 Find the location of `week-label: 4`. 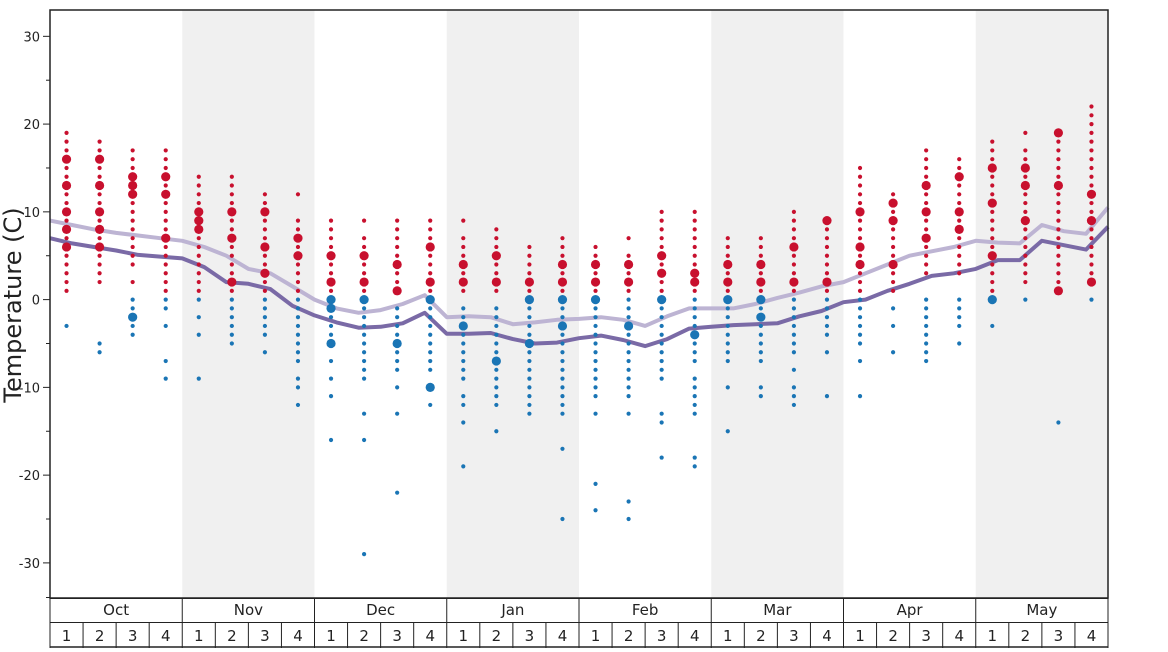

week-label: 4 is located at coordinates (298, 636).